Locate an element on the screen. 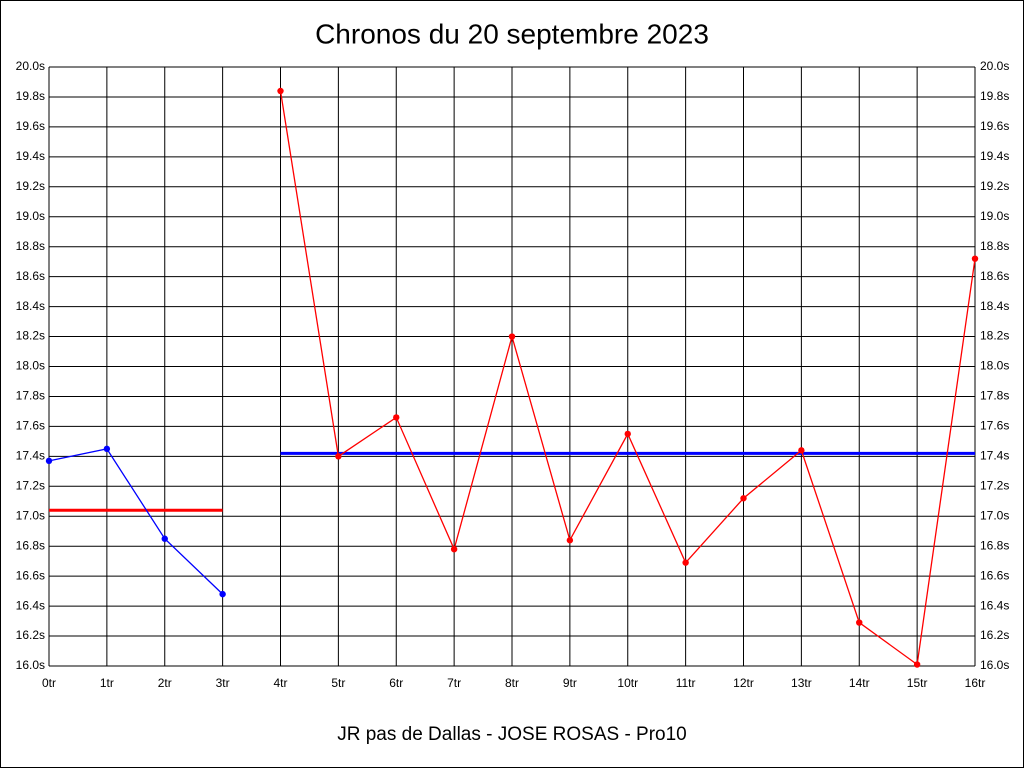  y2-tick-label: 18.6s is located at coordinates (994, 276).